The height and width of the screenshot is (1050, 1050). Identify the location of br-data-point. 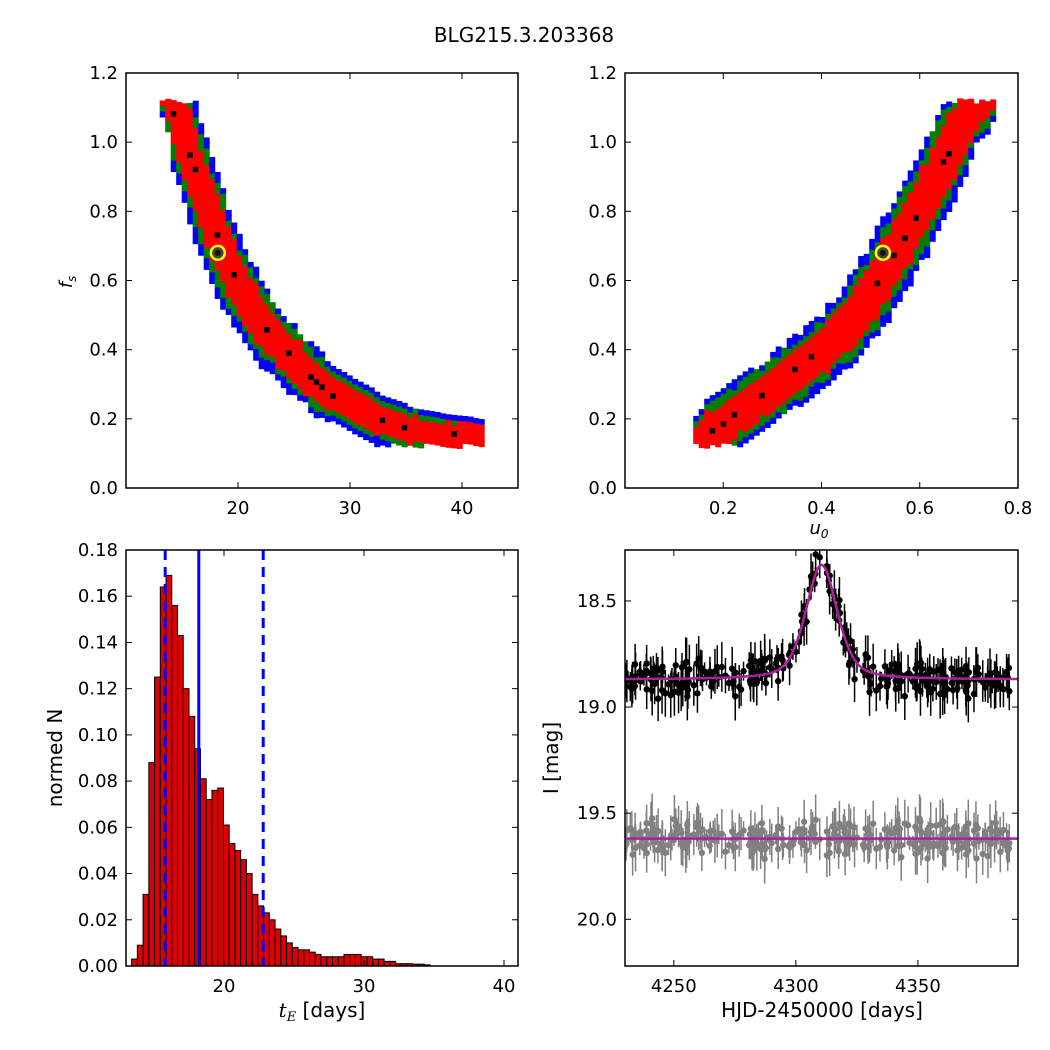
(789, 665).